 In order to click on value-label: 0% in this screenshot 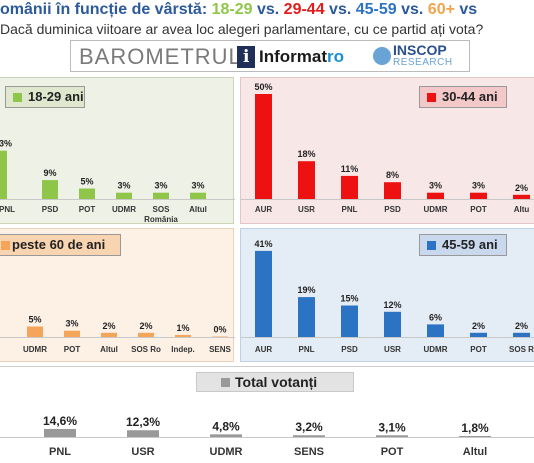, I will do `click(219, 330)`.